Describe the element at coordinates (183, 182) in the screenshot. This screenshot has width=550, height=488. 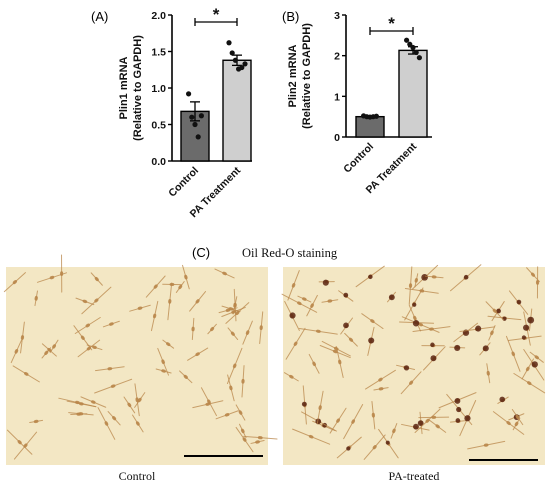
I see `category-label: Control` at that location.